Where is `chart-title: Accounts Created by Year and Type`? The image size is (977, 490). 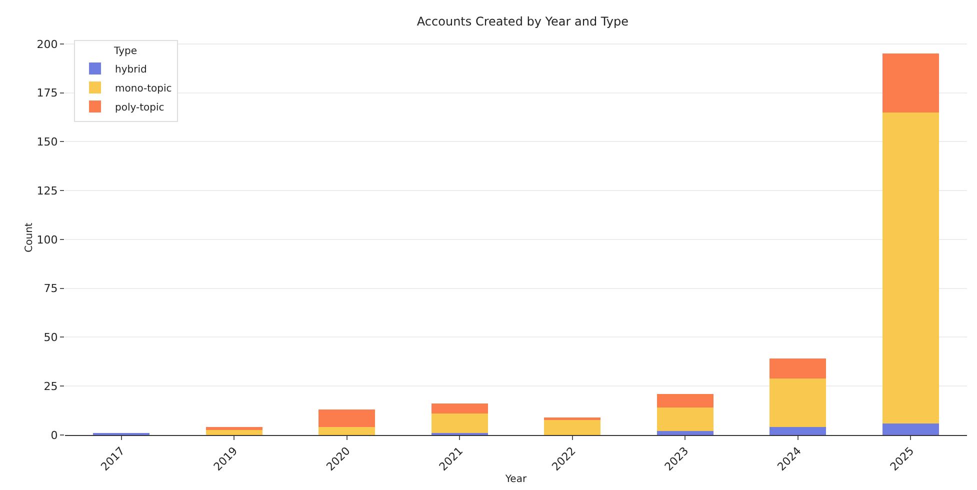 chart-title: Accounts Created by Year and Type is located at coordinates (522, 21).